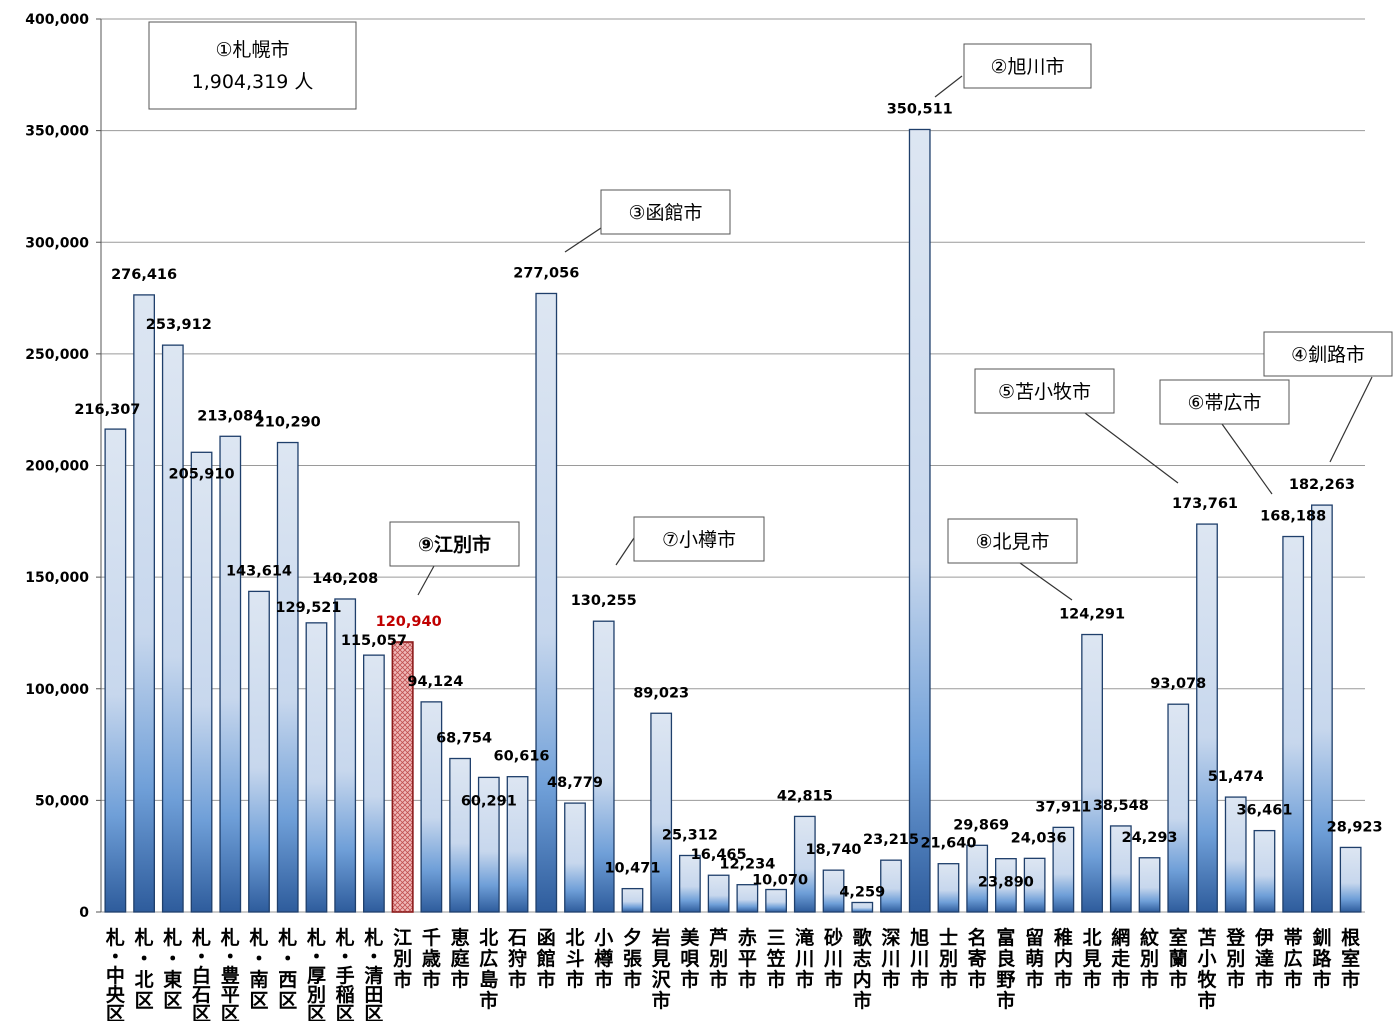 The height and width of the screenshot is (1021, 1393). Describe the element at coordinates (804, 958) in the screenshot. I see `category-label: 滝川市` at that location.